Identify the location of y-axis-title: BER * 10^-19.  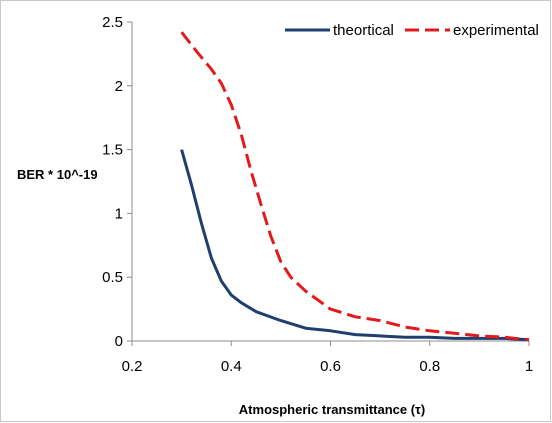
(57, 174).